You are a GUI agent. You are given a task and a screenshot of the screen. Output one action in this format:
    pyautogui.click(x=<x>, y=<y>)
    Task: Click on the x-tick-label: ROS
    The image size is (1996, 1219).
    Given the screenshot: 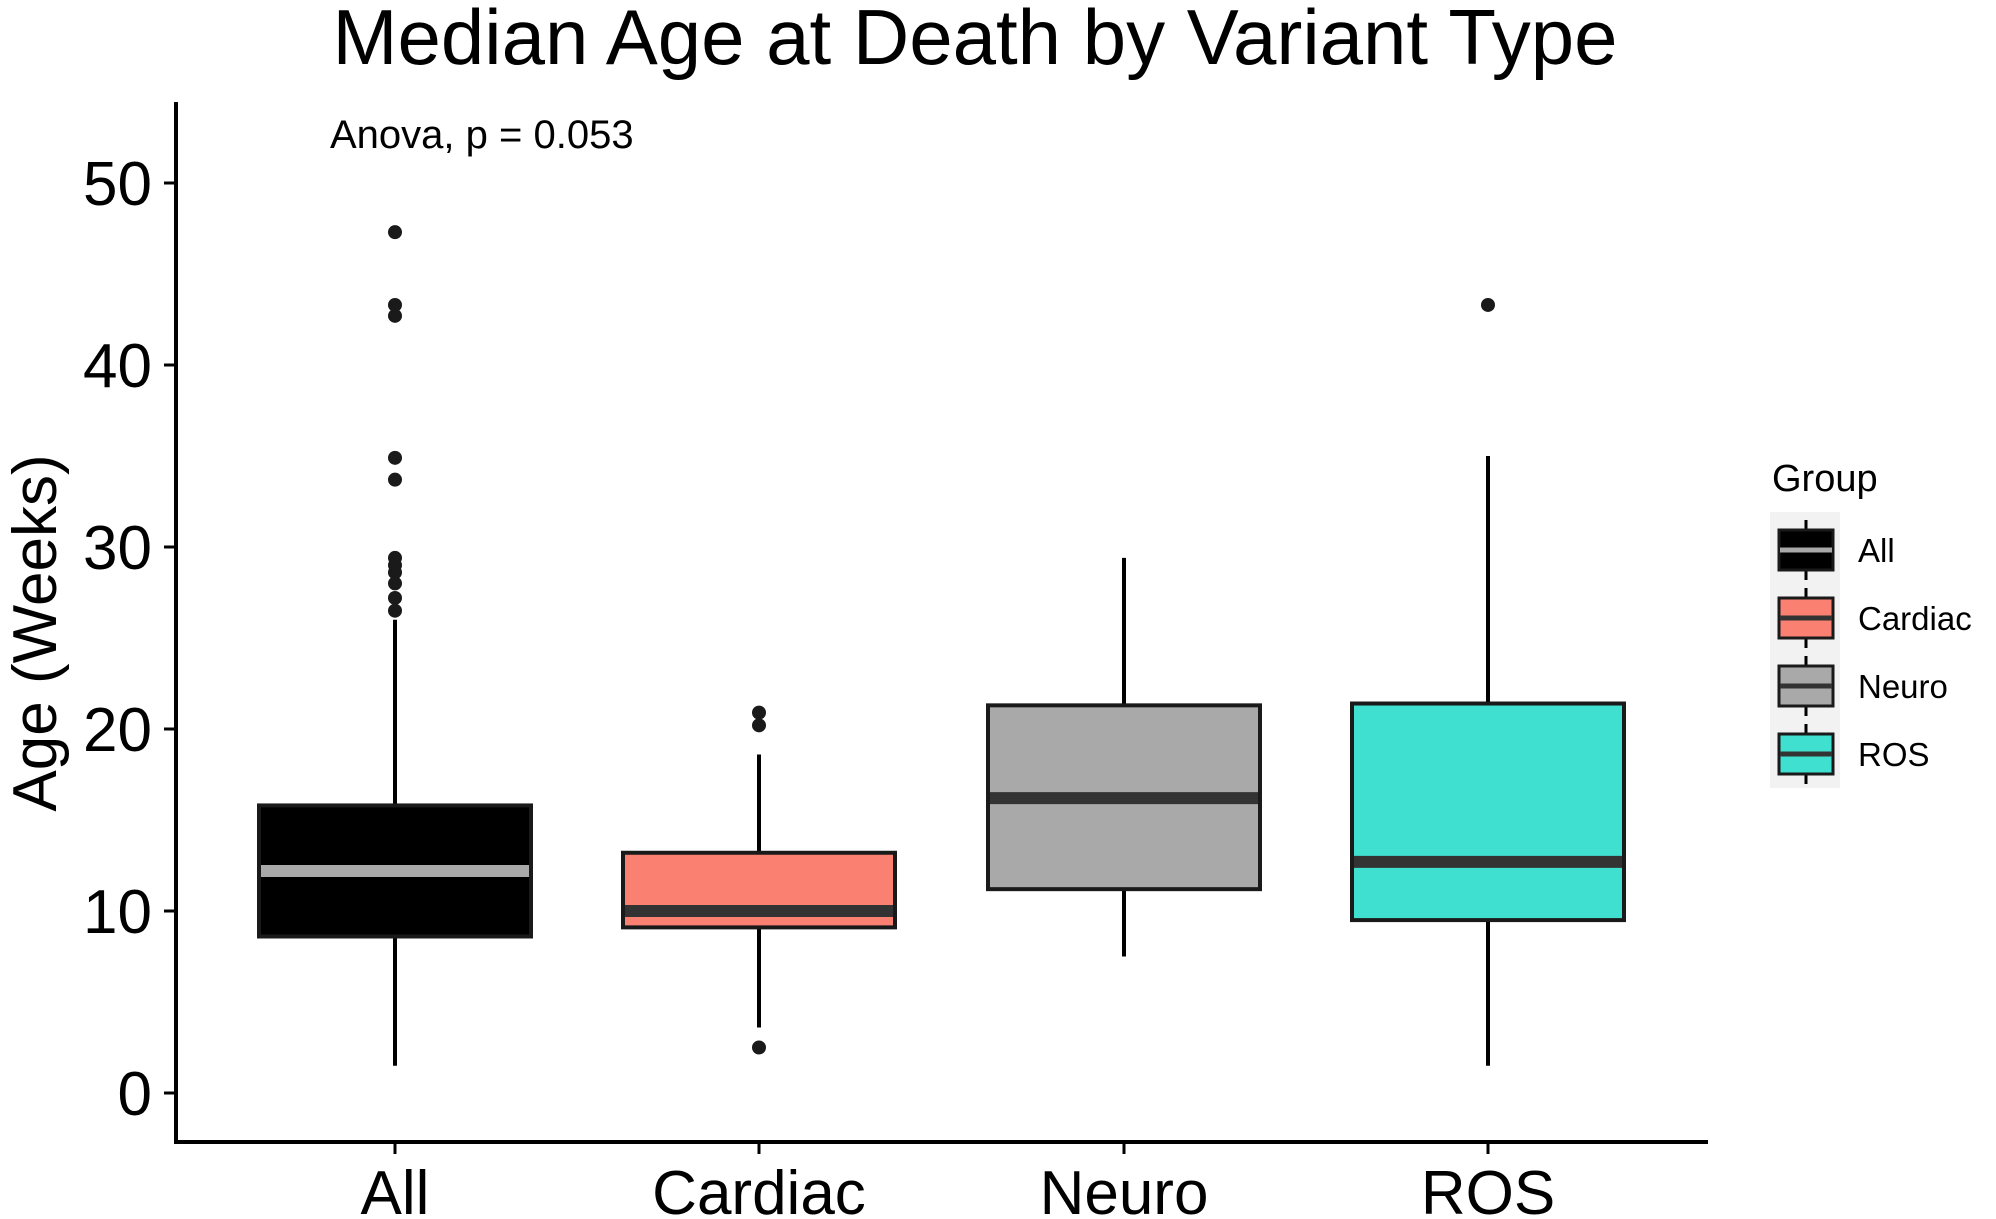 What is the action you would take?
    pyautogui.click(x=1488, y=1189)
    